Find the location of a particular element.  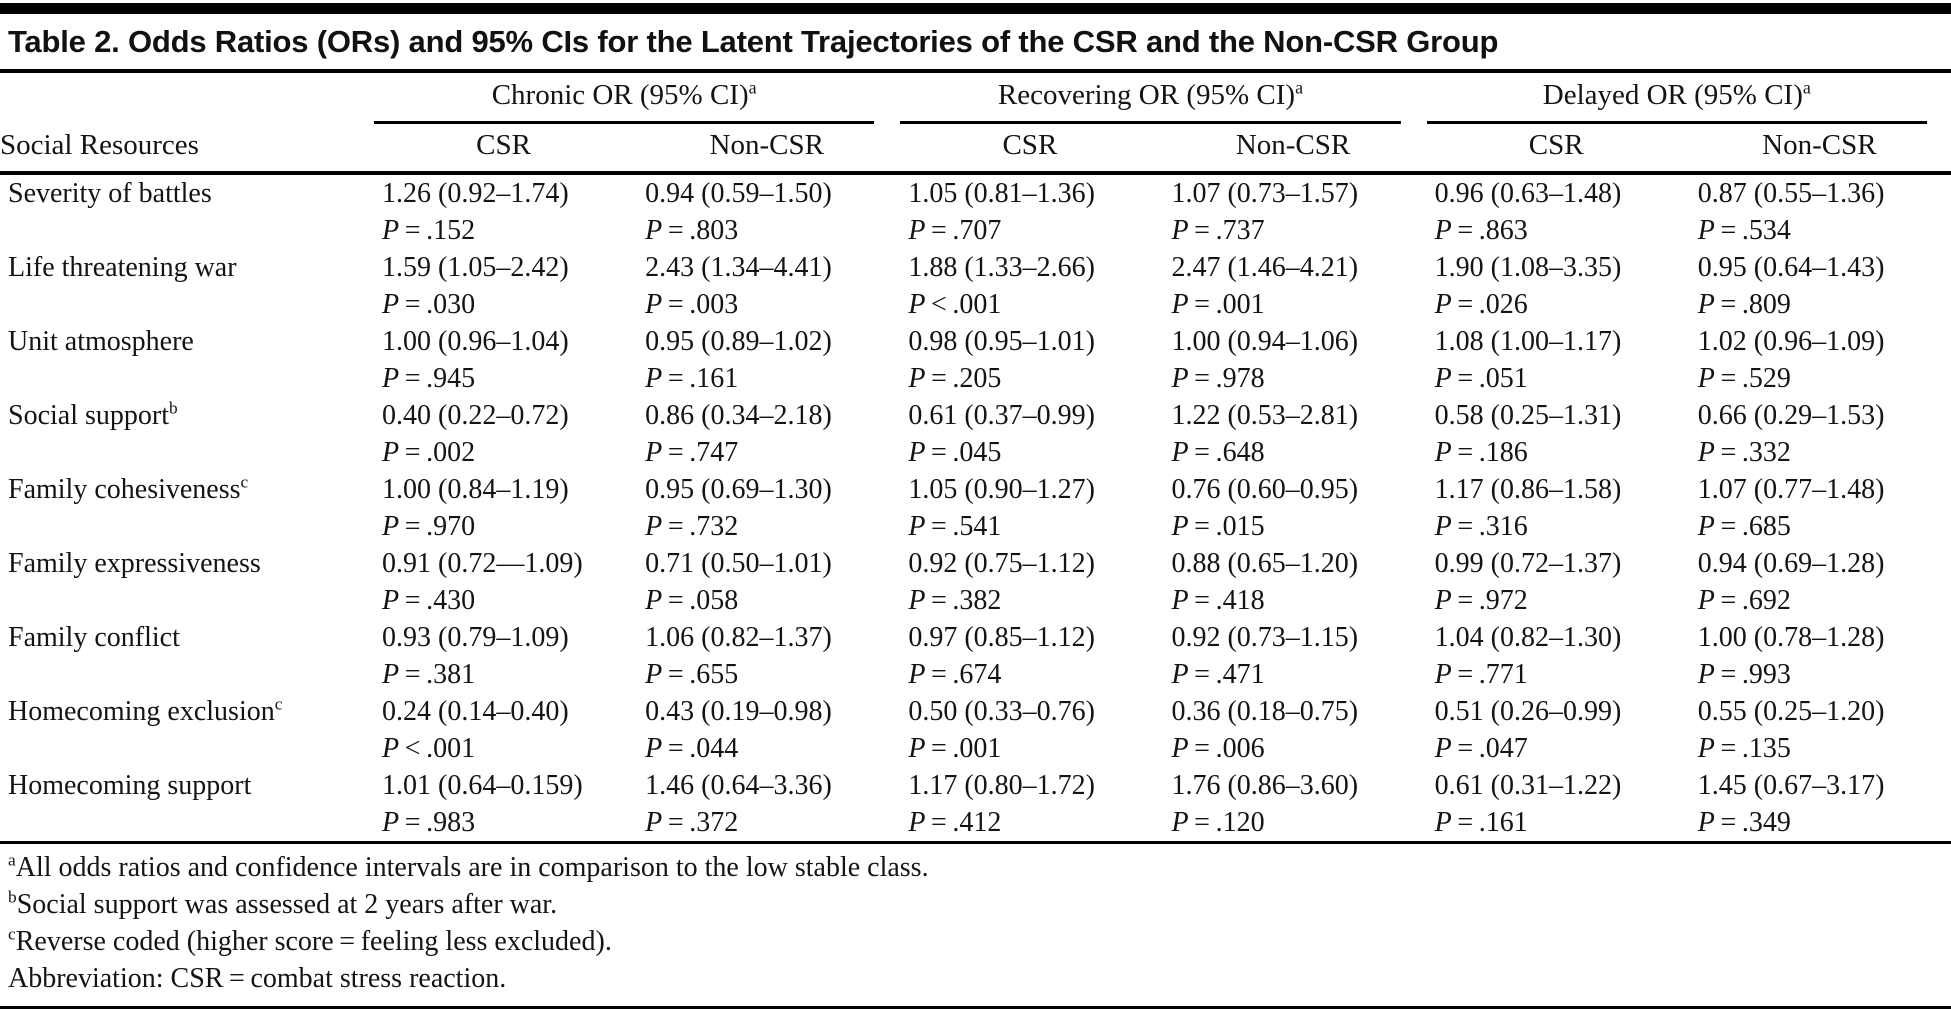

p-value: P = .412 is located at coordinates (955, 822).